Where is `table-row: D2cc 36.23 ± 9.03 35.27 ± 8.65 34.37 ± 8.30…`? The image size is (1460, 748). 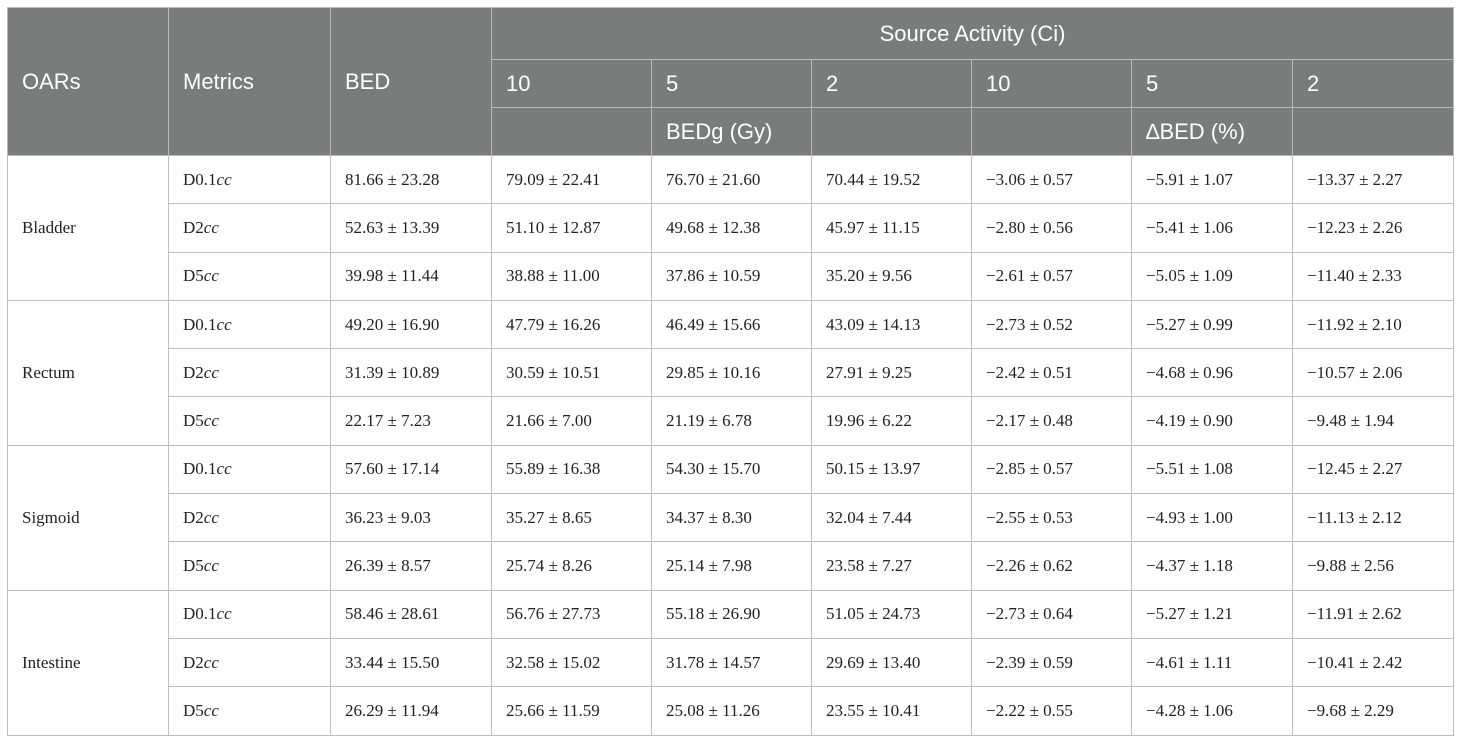
table-row: D2cc 36.23 ± 9.03 35.27 ± 8.65 34.37 ± 8.30… is located at coordinates (731, 518).